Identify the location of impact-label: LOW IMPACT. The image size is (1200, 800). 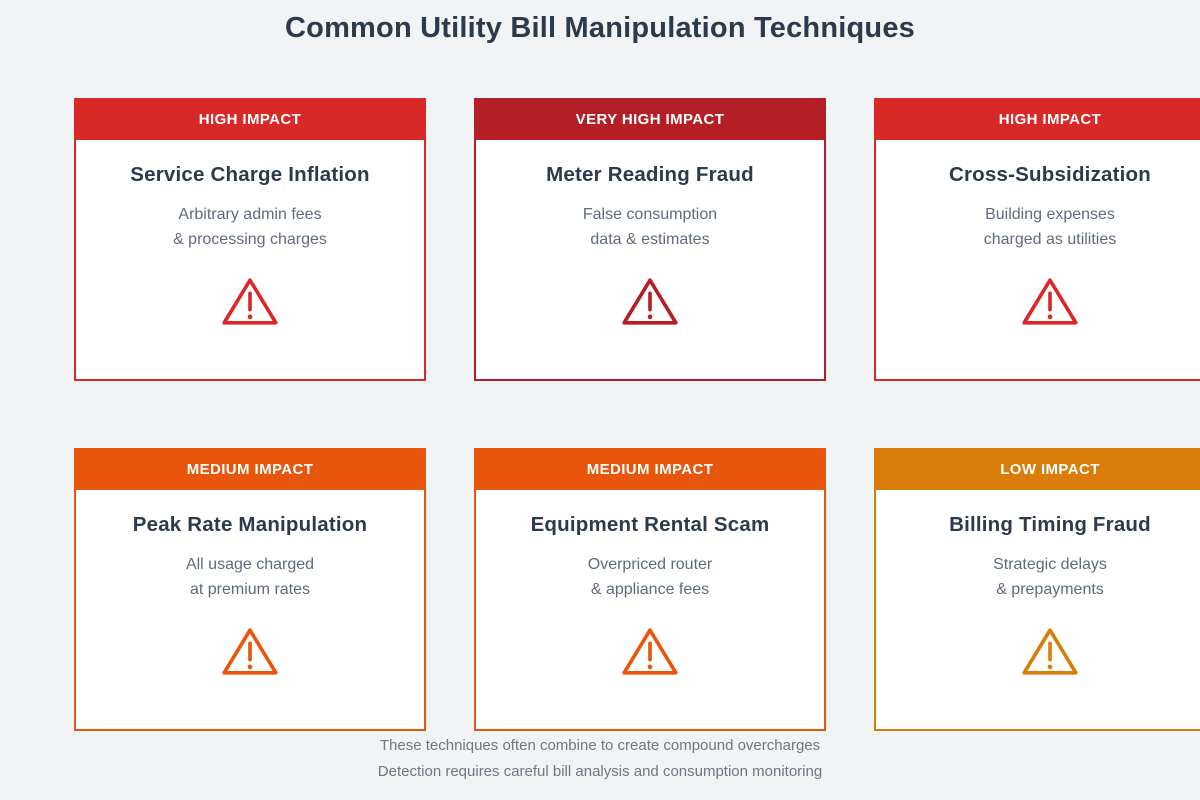
(1050, 470).